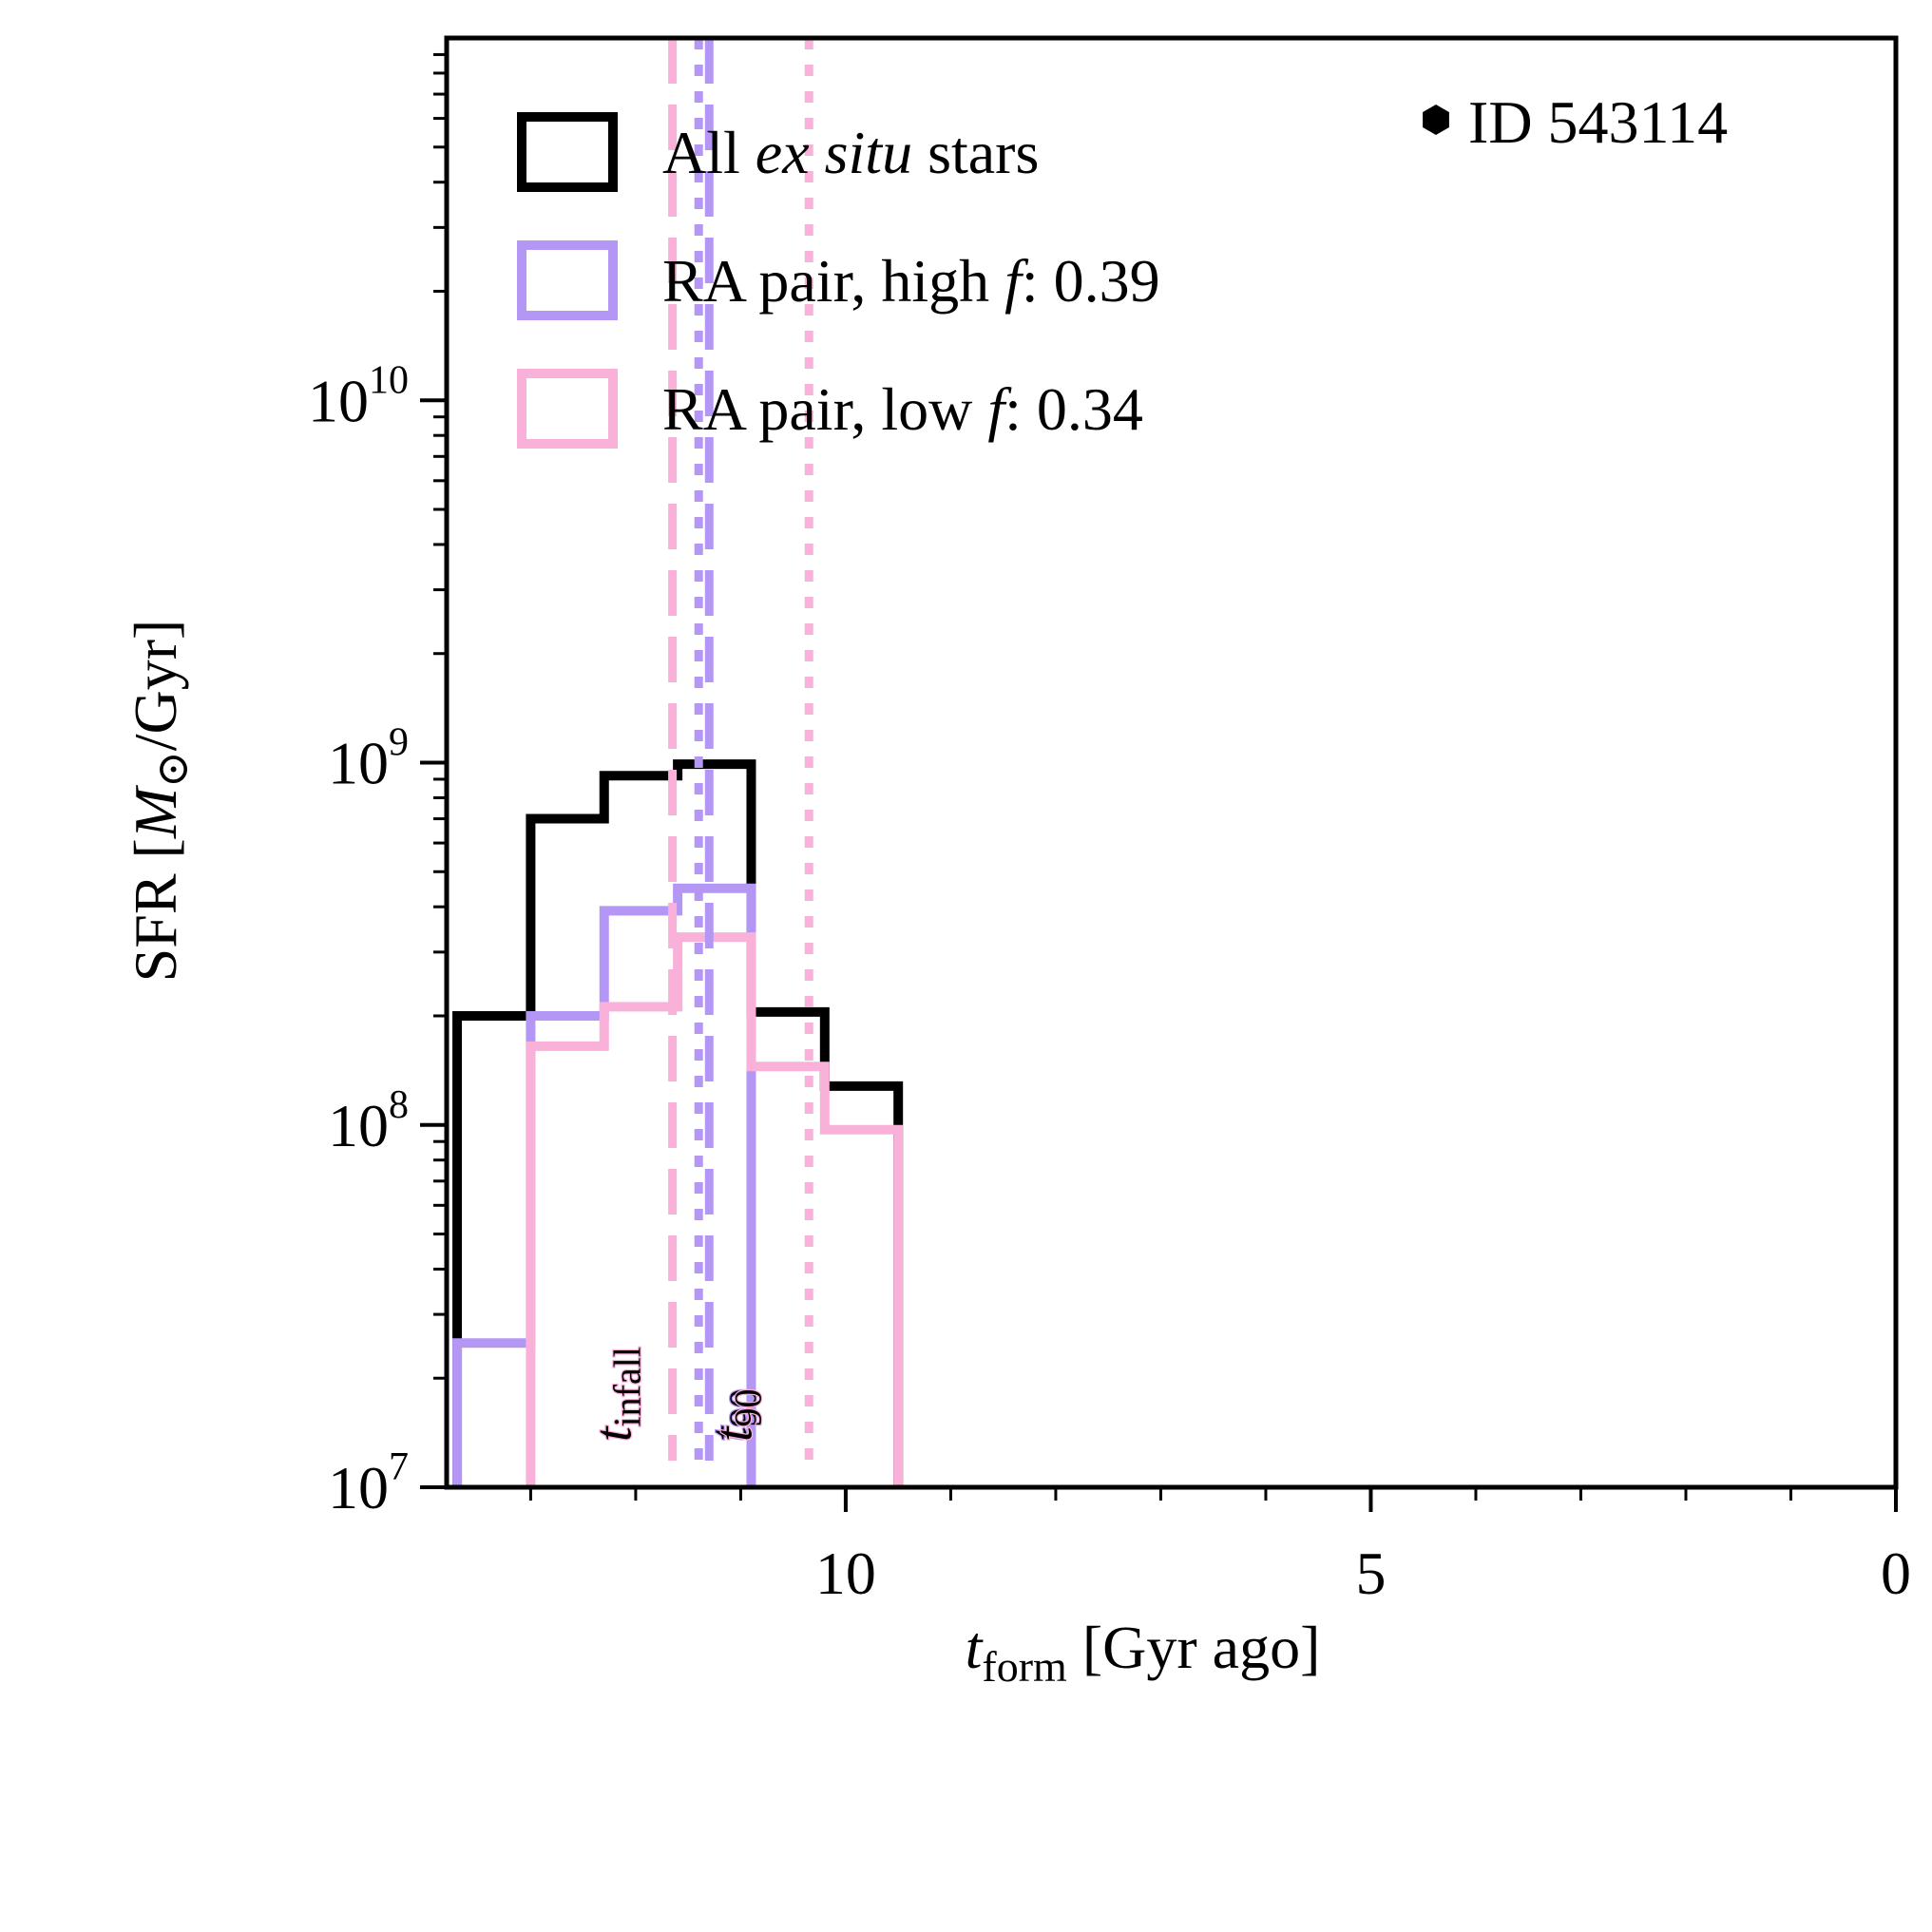 This screenshot has height=1932, width=1932. I want to click on legend-label-all: All ex situ stars, so click(850, 152).